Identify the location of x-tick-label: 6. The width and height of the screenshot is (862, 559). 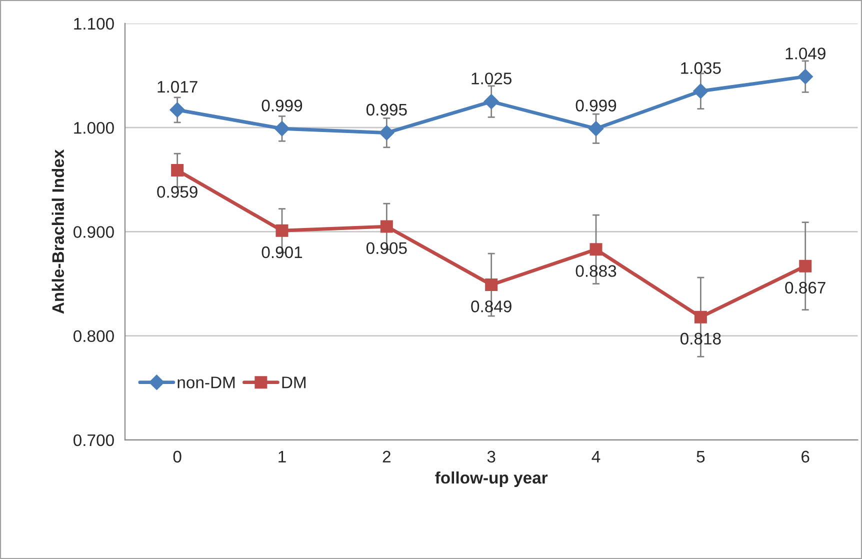
(806, 456).